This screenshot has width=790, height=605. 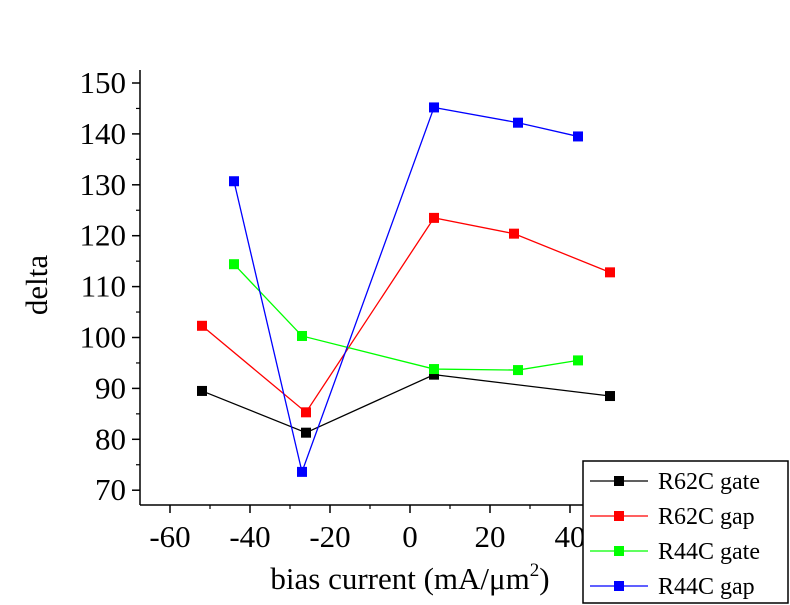 I want to click on legend-label: R62C gap, so click(x=706, y=517).